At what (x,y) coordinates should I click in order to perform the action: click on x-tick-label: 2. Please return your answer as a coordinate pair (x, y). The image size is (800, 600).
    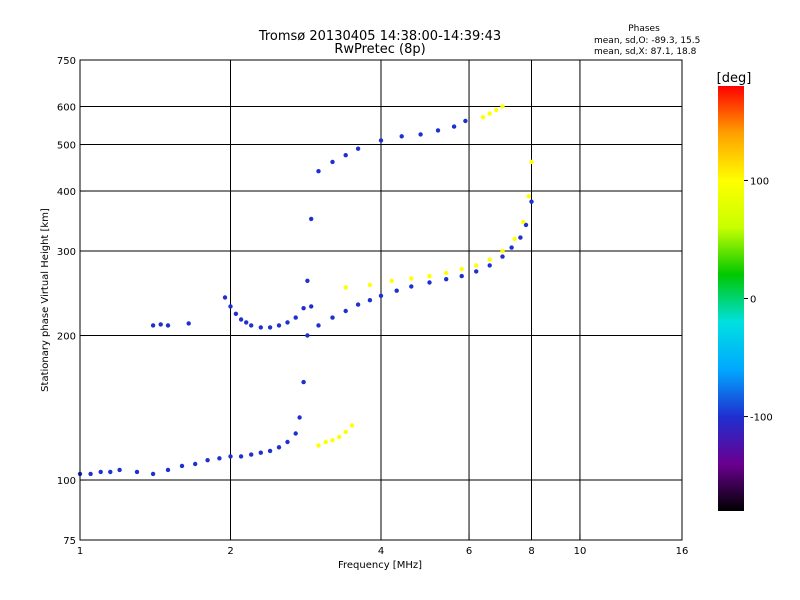
    Looking at the image, I should click on (230, 551).